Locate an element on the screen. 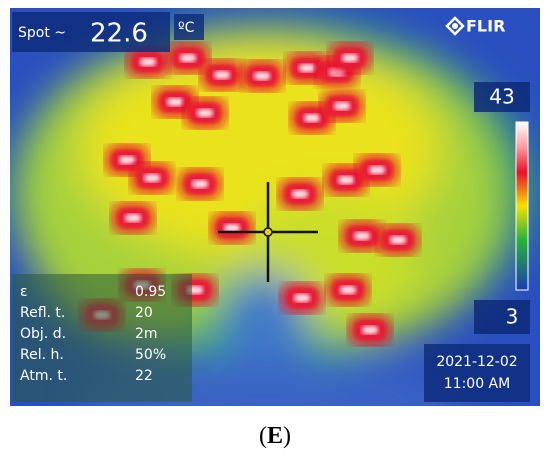  parameter-value: 2m is located at coordinates (146, 334).